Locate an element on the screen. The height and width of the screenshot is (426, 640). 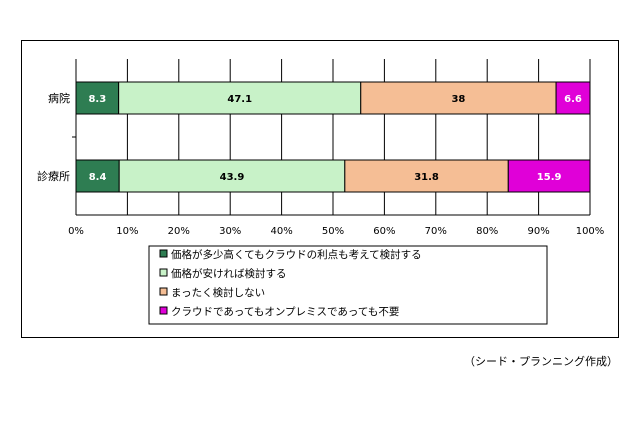
legend-label: まったく検討しない is located at coordinates (218, 292).